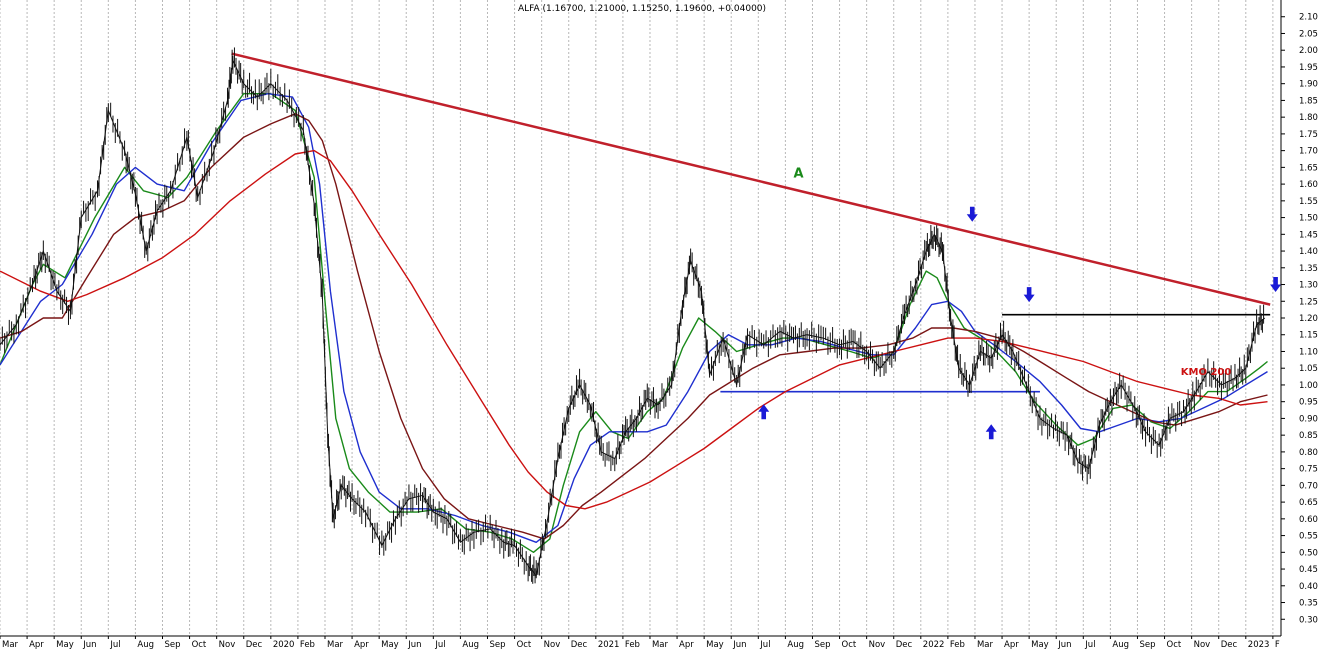  I want to click on y-tick-label: 0.95, so click(1308, 403).